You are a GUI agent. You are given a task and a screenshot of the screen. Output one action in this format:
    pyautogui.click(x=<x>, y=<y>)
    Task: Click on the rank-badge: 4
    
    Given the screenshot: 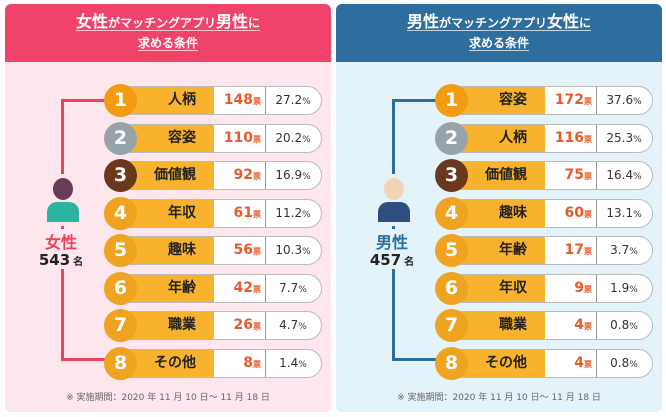 What is the action you would take?
    pyautogui.click(x=120, y=213)
    